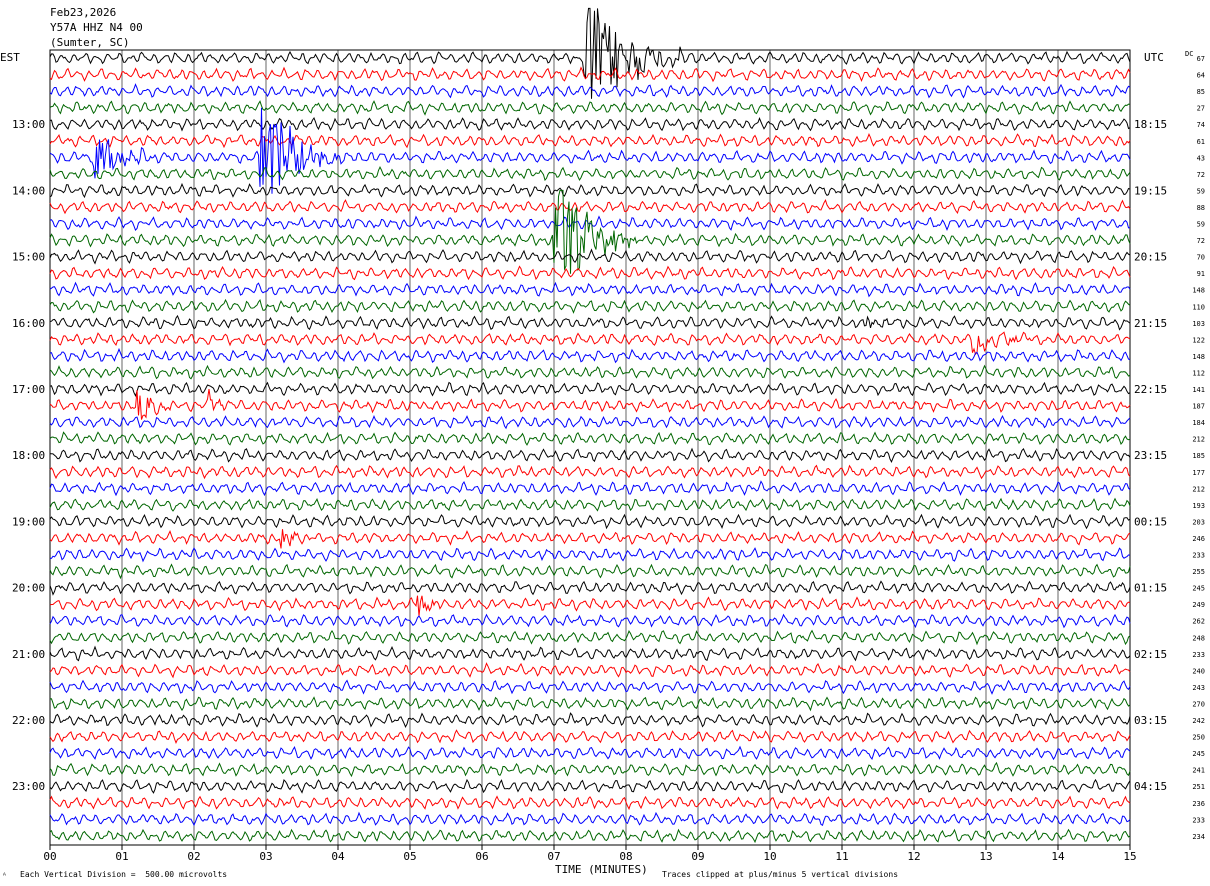 Image resolution: width=1210 pixels, height=886 pixels. Describe the element at coordinates (28, 720) in the screenshot. I see `est-hour-label: 22:00` at that location.